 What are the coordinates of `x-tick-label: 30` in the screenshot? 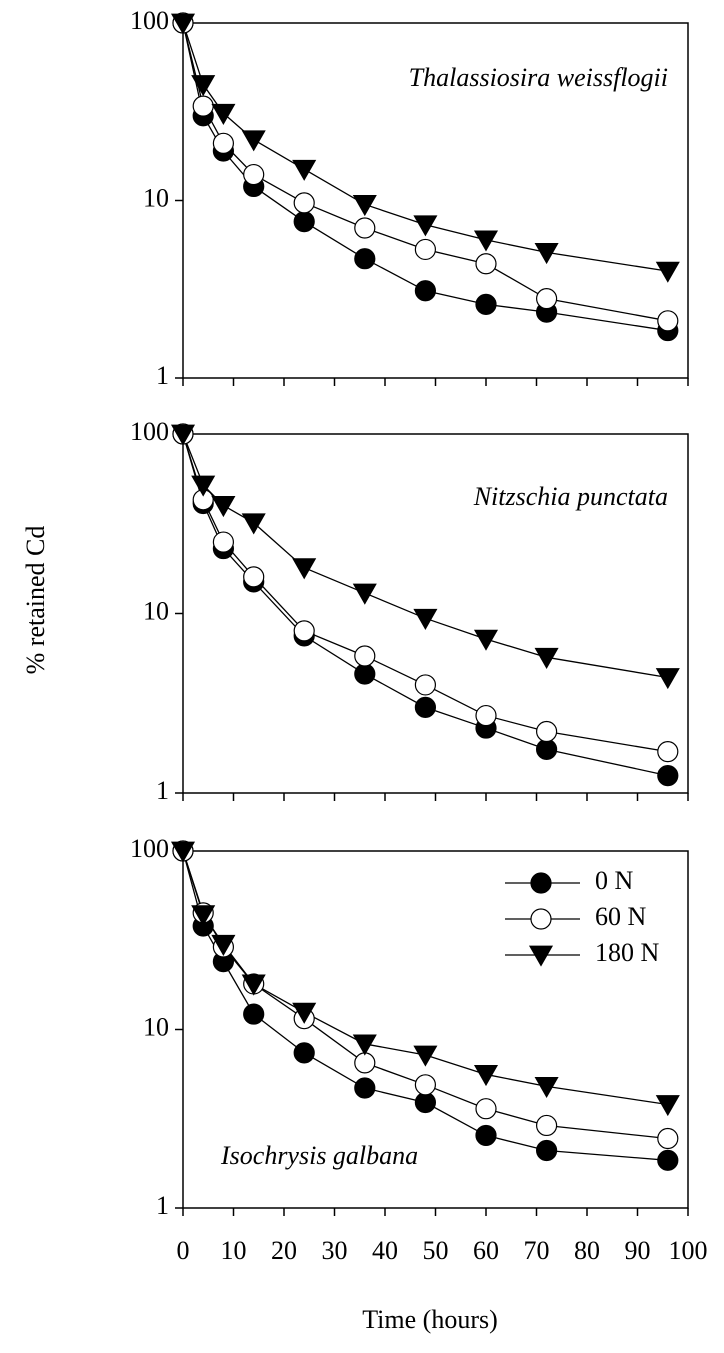 It's located at (335, 1250).